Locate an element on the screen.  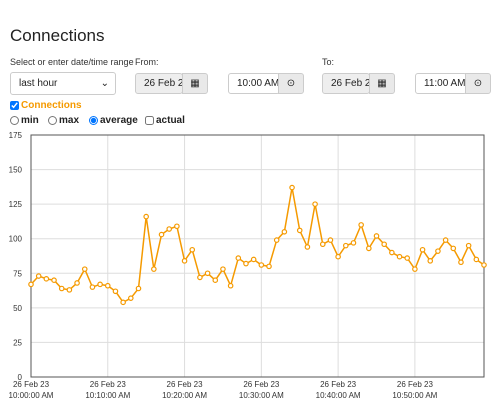
to-label: To: is located at coordinates (328, 62).